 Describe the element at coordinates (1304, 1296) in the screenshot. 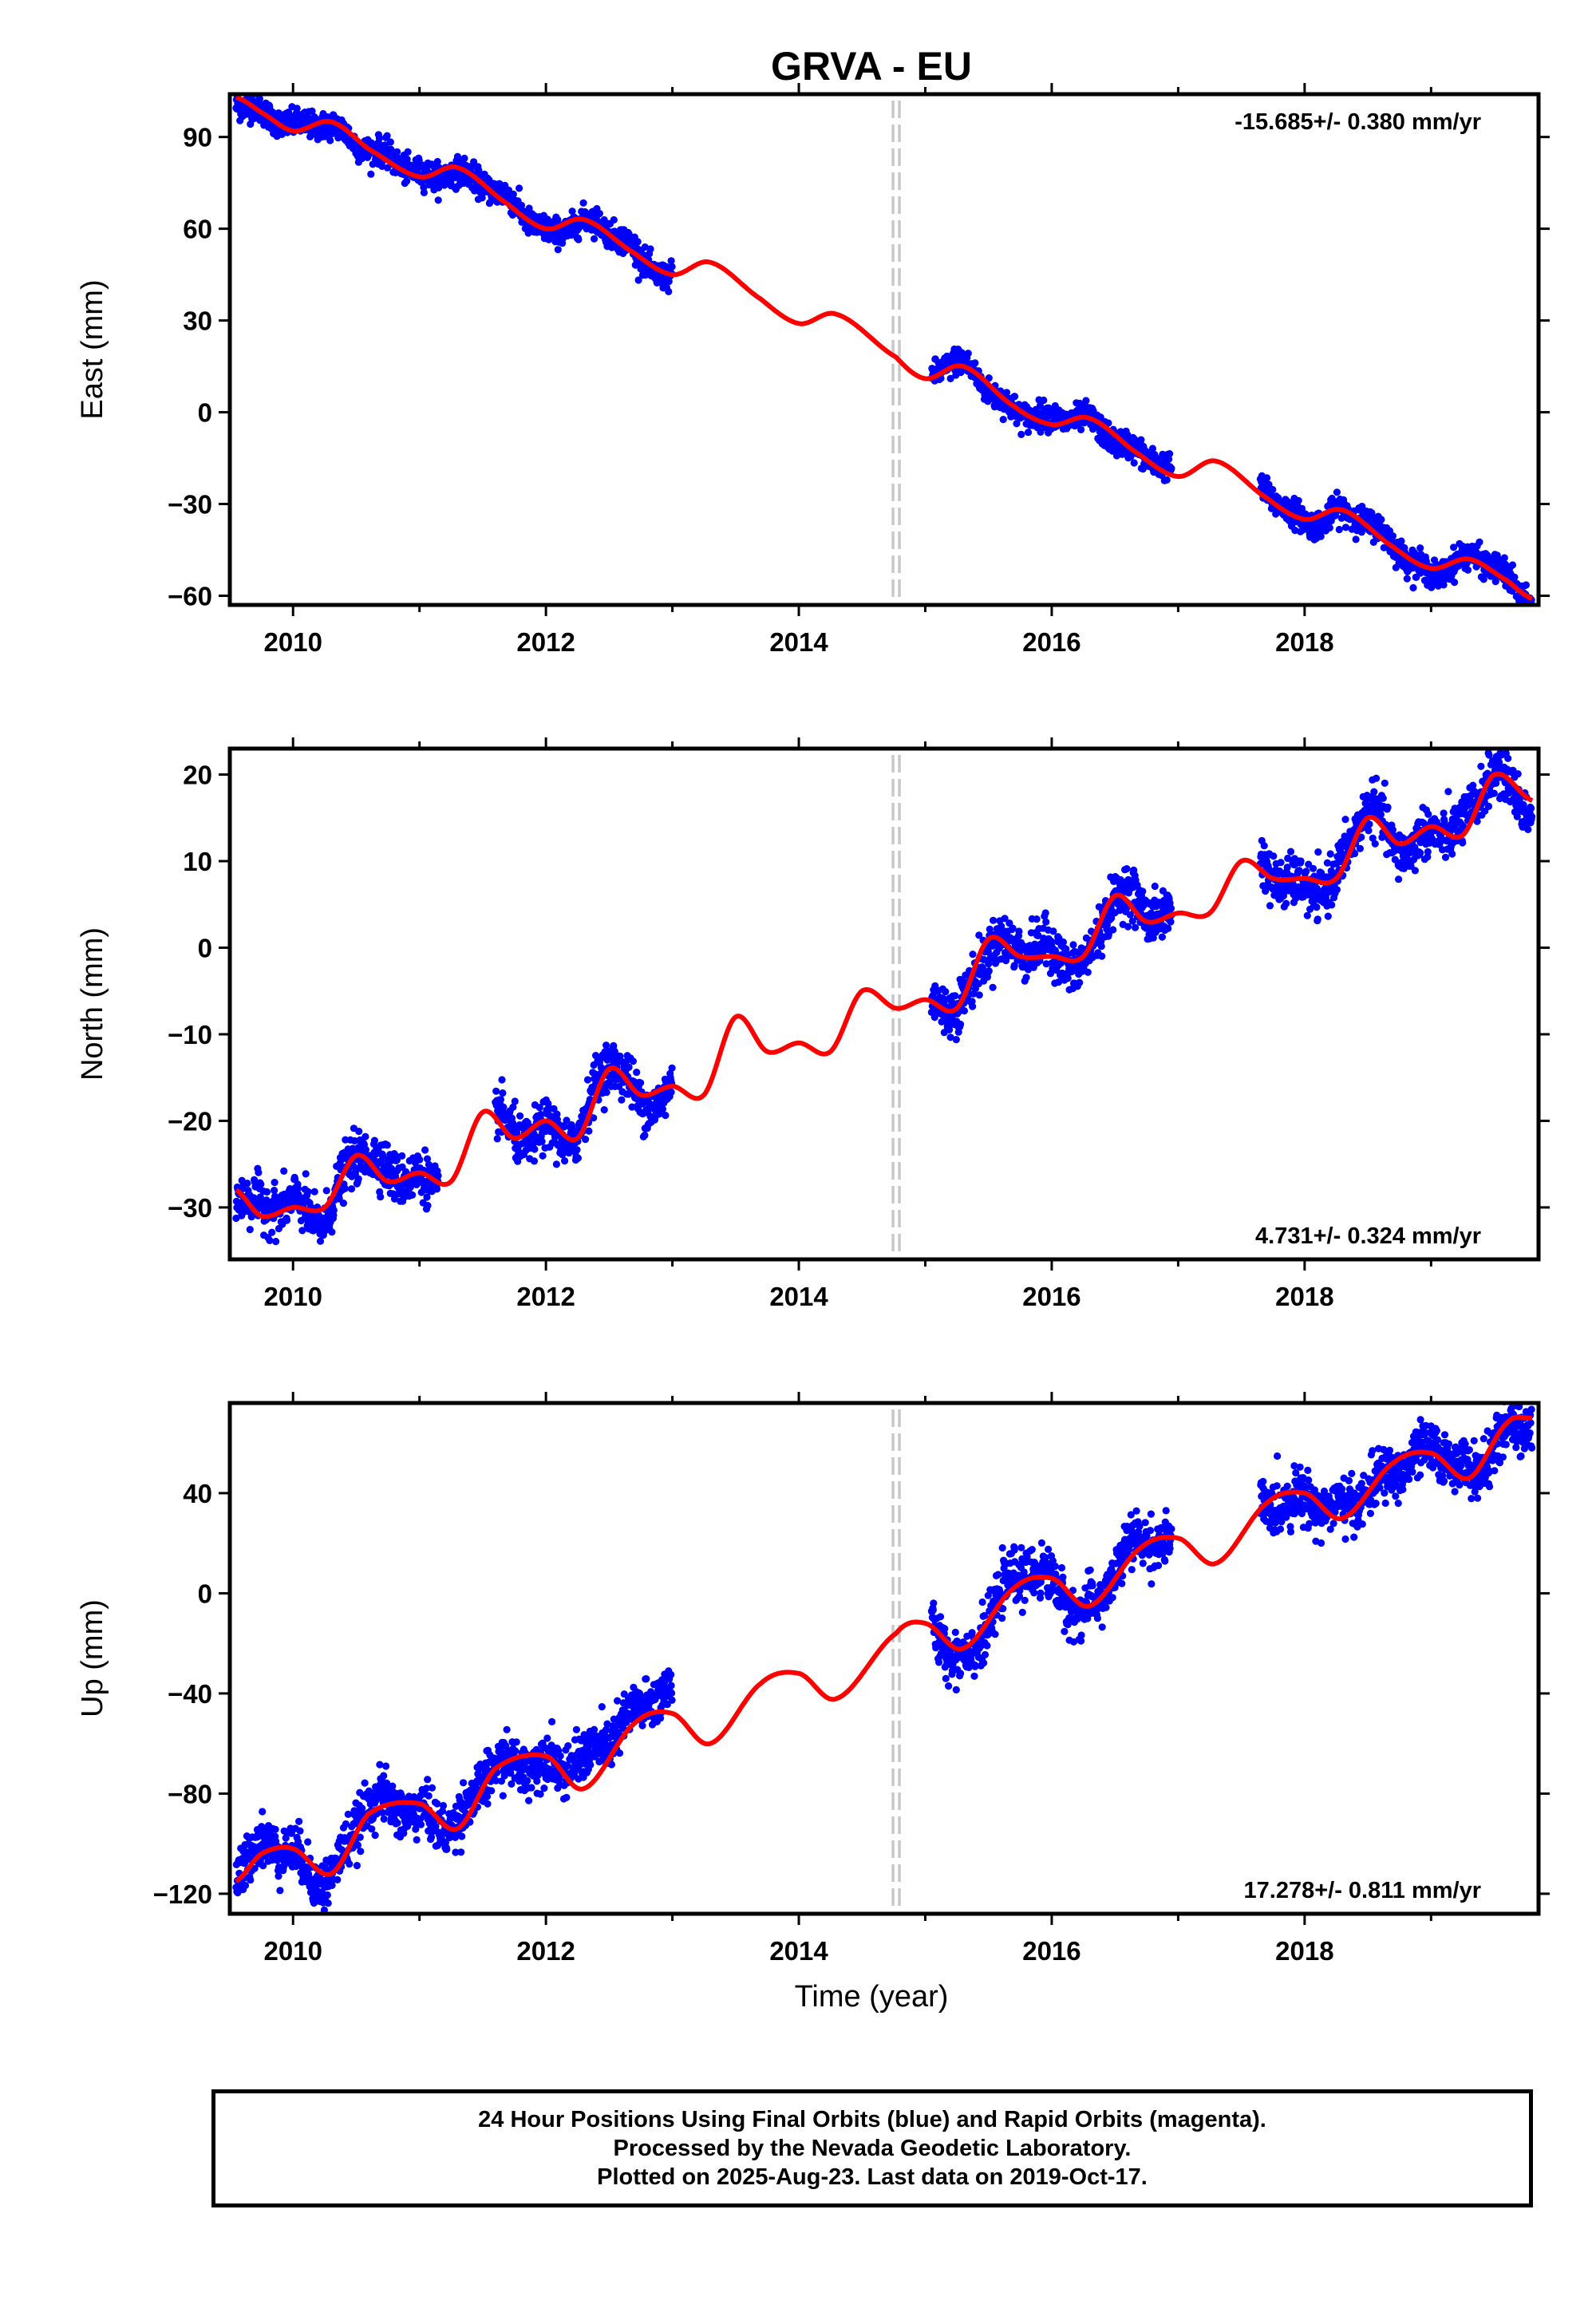

I see `x-tick-label: 2018` at that location.